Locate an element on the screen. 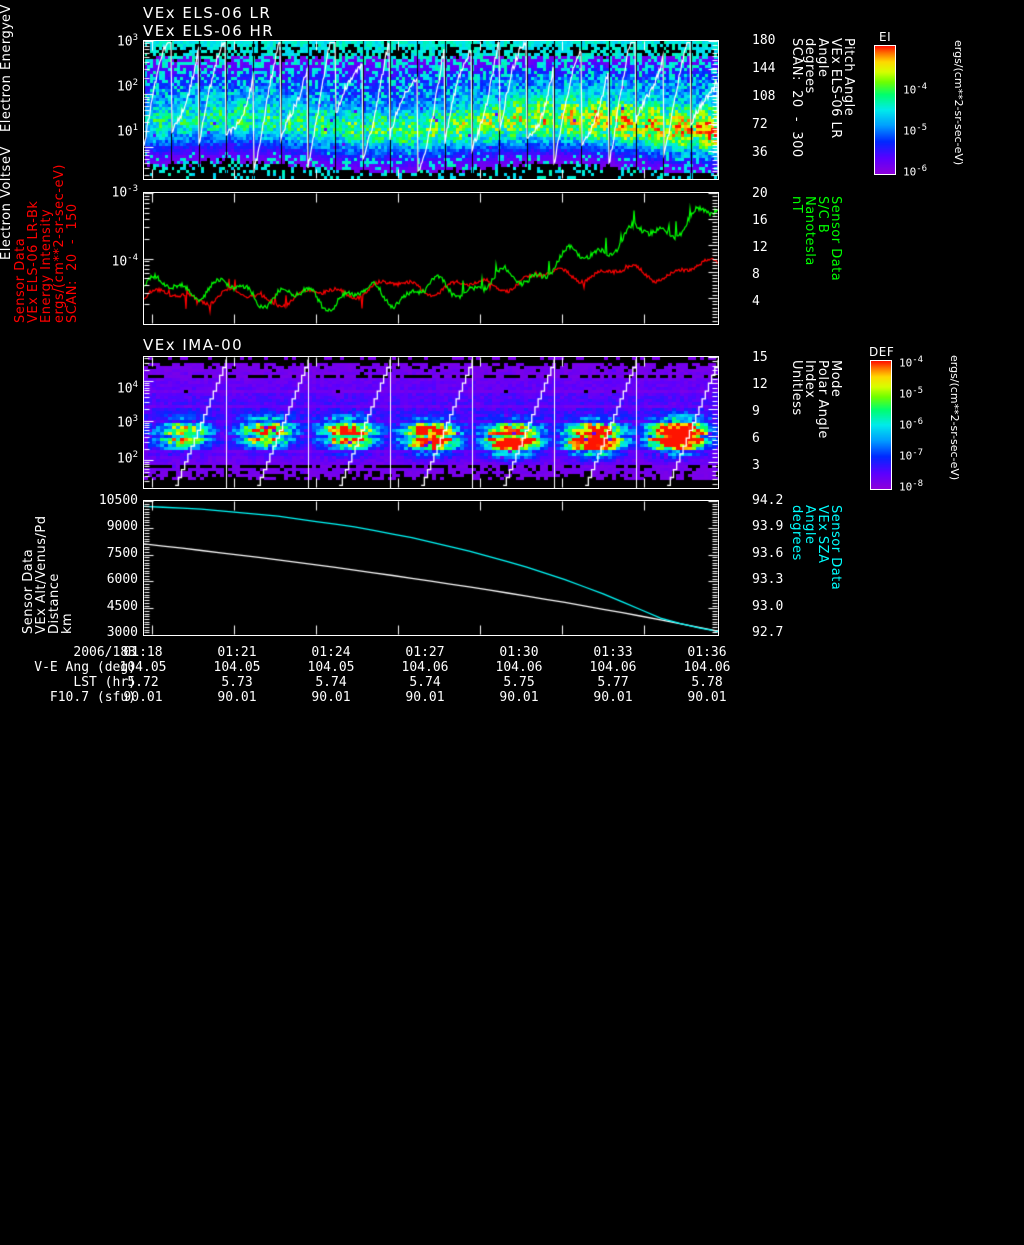 The height and width of the screenshot is (1245, 1024). bottom-cell-lst-3: 5.74 is located at coordinates (425, 682).